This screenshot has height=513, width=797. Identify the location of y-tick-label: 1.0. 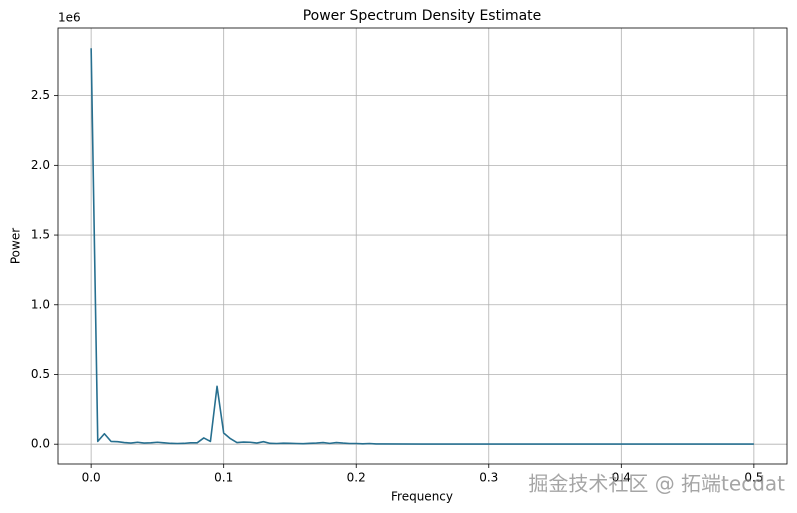
(40, 304).